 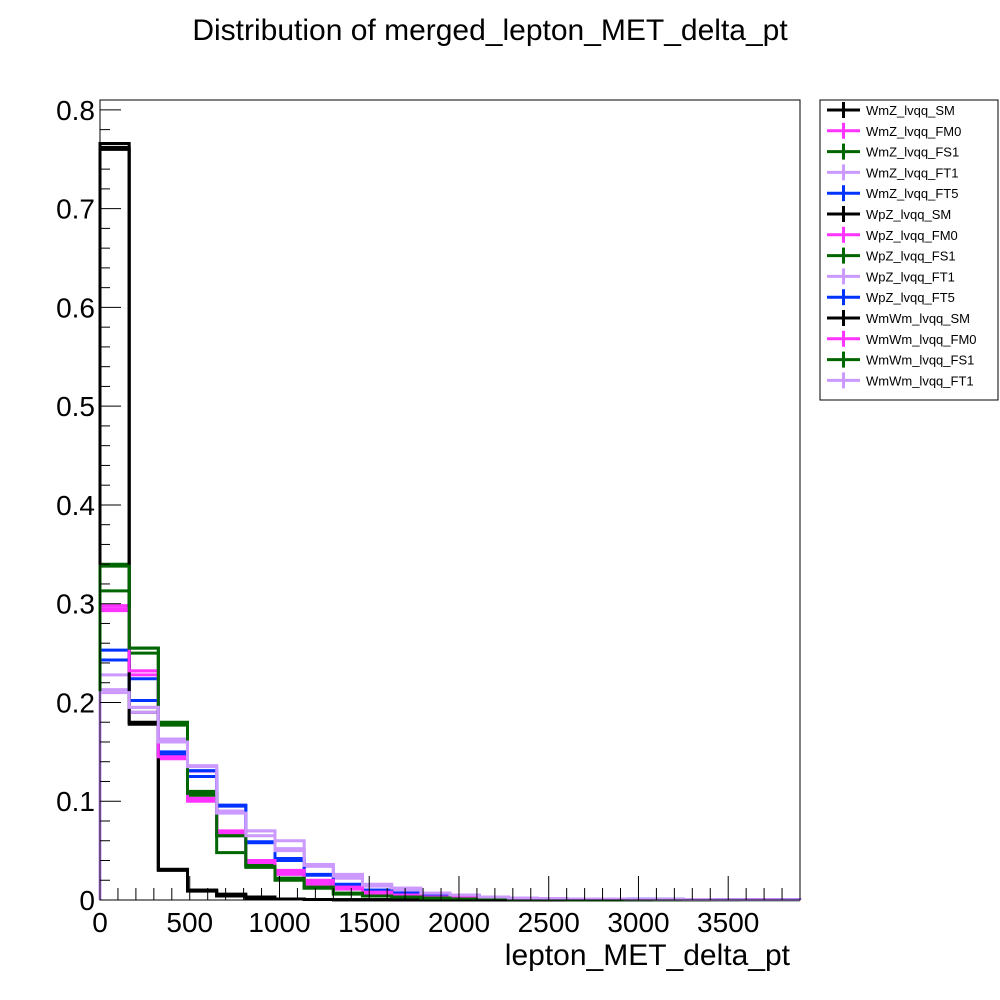 I want to click on legend-label: WpZ_lvqq_FM0, so click(x=912, y=235).